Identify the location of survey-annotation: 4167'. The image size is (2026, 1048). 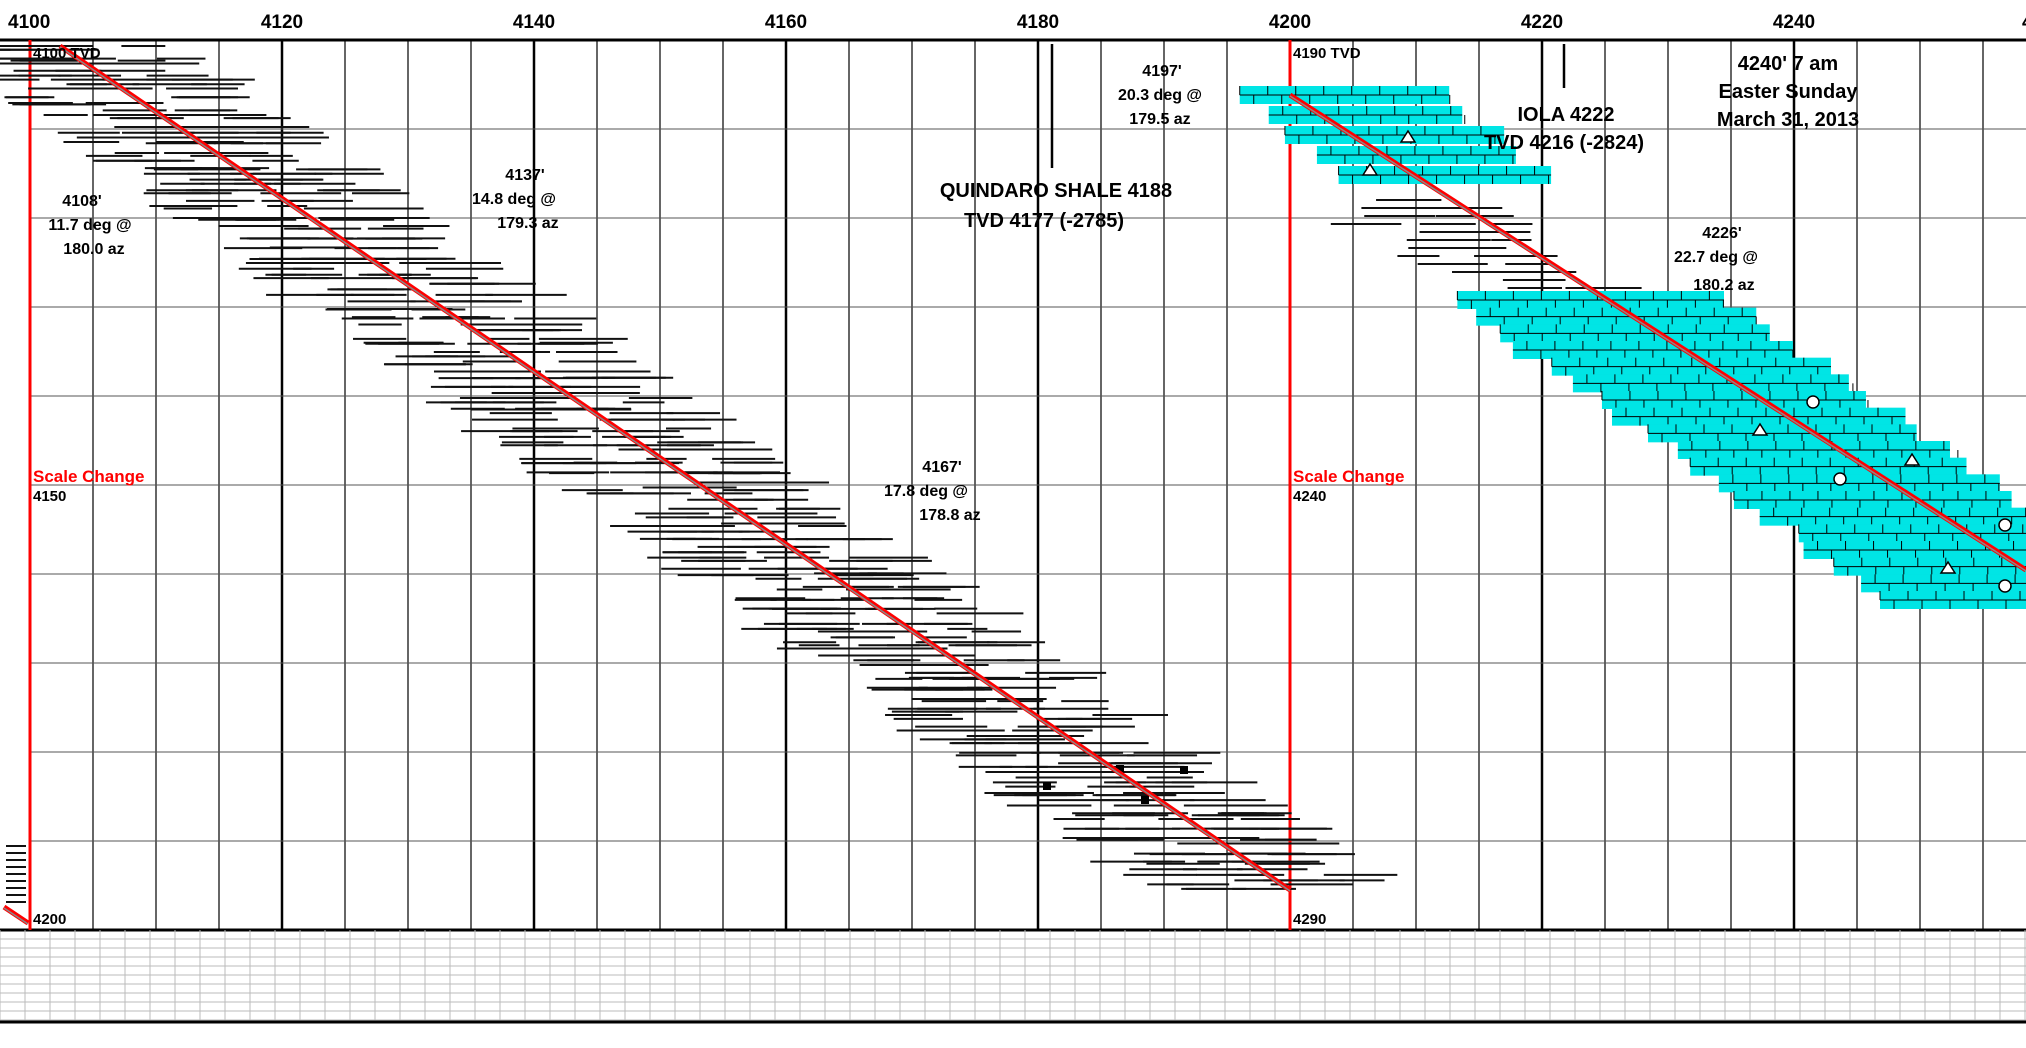
(941, 467).